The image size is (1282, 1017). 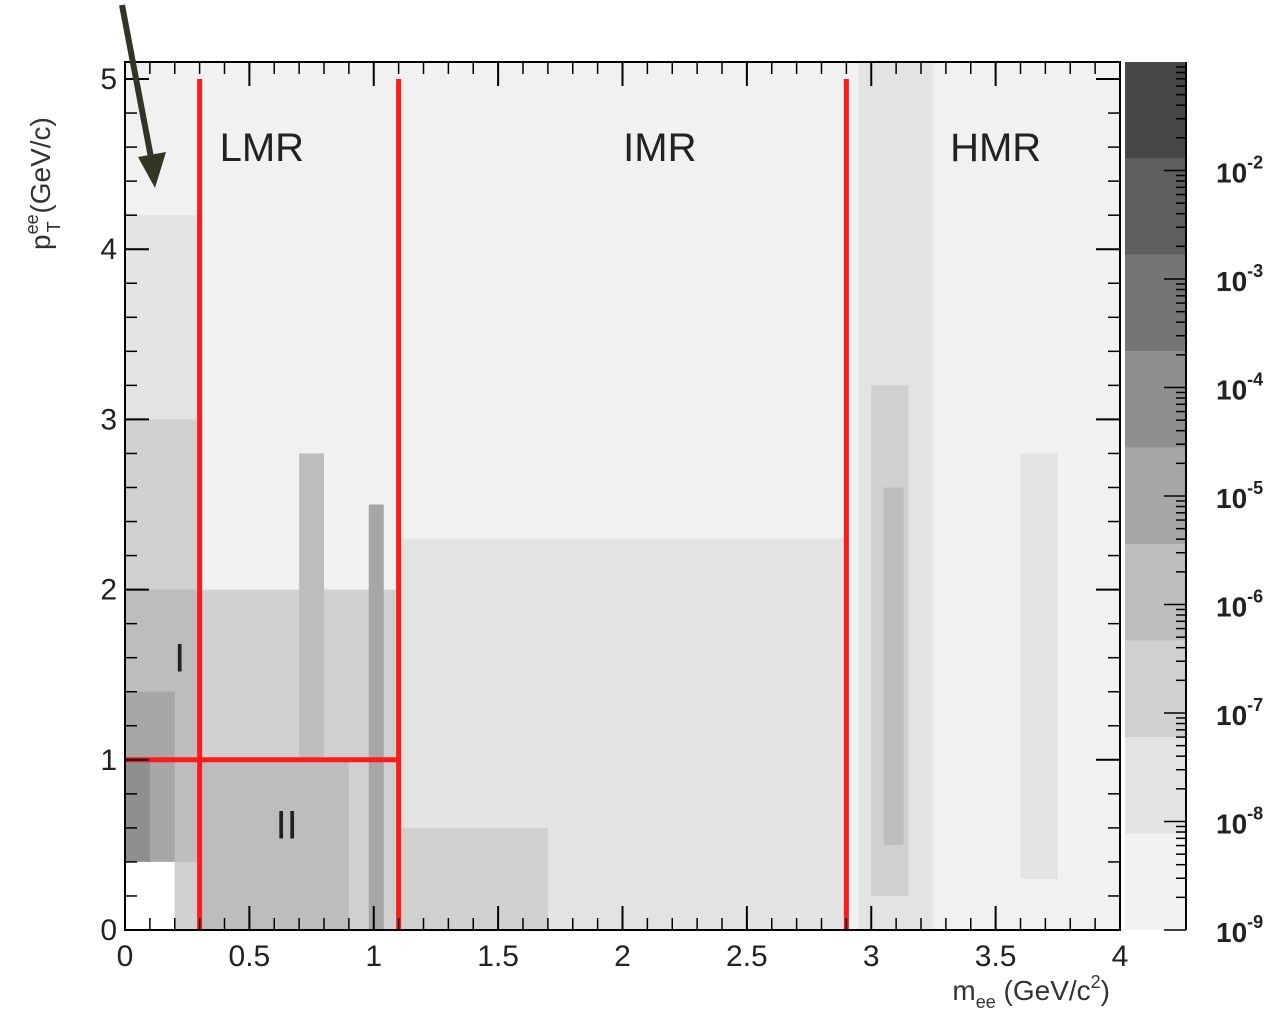 I want to click on y-tick-label: 1, so click(x=108, y=760).